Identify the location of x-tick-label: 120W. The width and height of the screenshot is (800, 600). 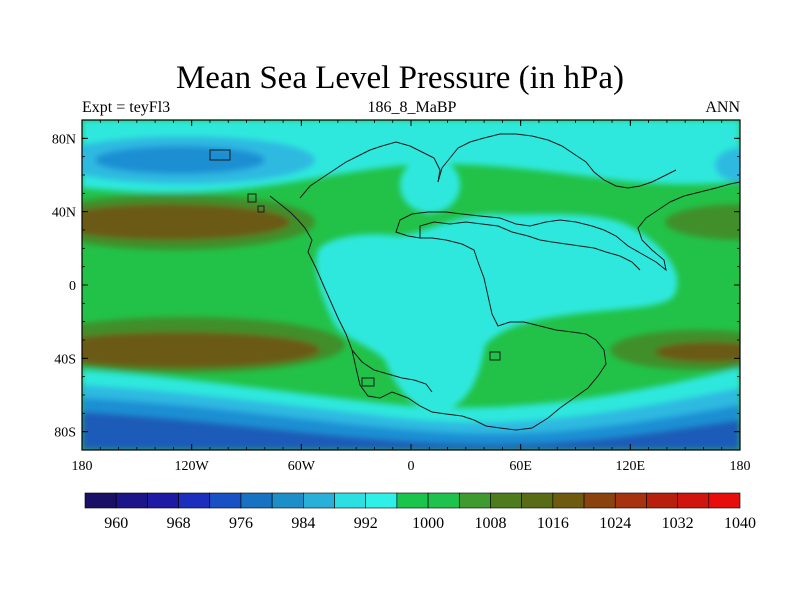
(192, 466).